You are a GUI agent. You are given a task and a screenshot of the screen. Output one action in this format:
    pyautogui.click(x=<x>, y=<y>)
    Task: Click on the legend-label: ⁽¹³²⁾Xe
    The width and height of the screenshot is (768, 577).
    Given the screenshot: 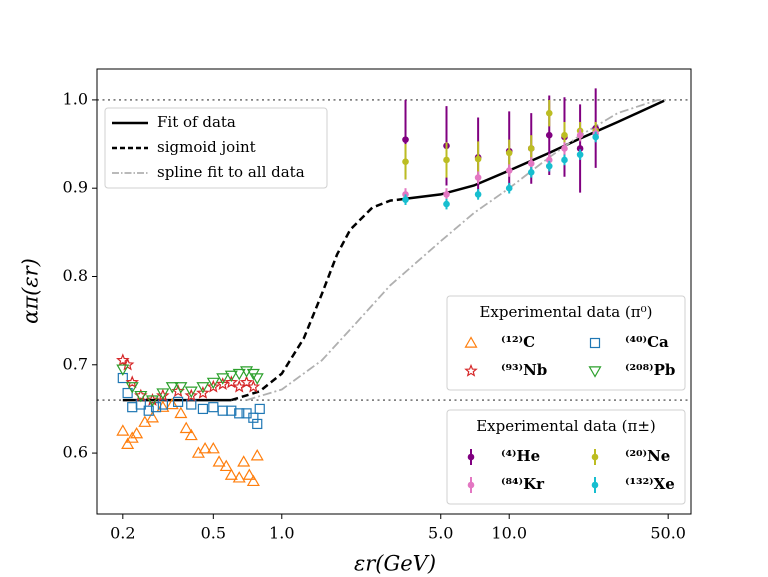 What is the action you would take?
    pyautogui.click(x=650, y=484)
    